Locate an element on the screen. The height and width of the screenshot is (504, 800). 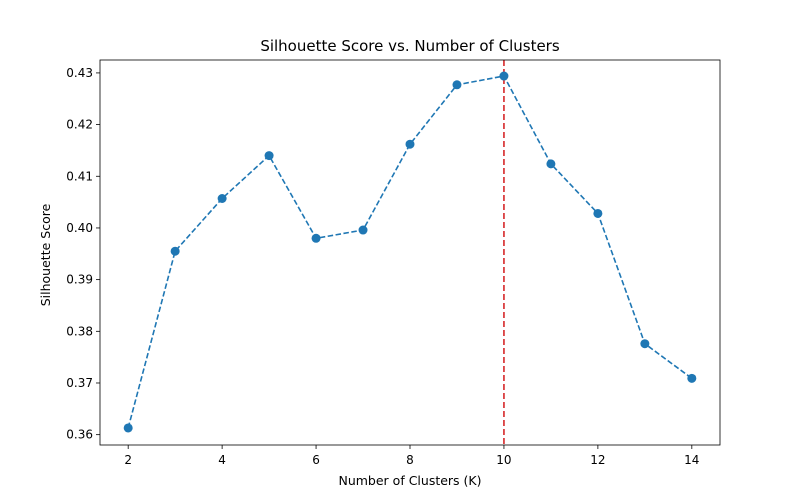
y-tick-label: 0.43 is located at coordinates (79, 73).